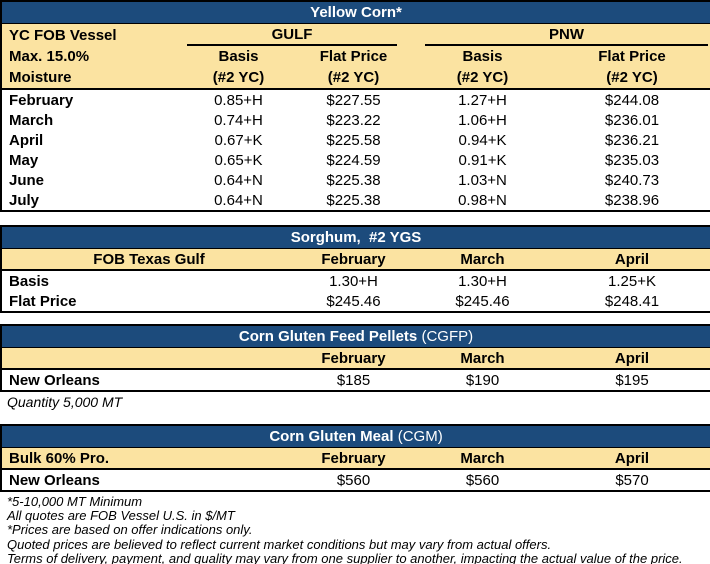 The height and width of the screenshot is (564, 710). What do you see at coordinates (238, 56) in the screenshot?
I see `col-header-gulf-basis: Basis` at bounding box center [238, 56].